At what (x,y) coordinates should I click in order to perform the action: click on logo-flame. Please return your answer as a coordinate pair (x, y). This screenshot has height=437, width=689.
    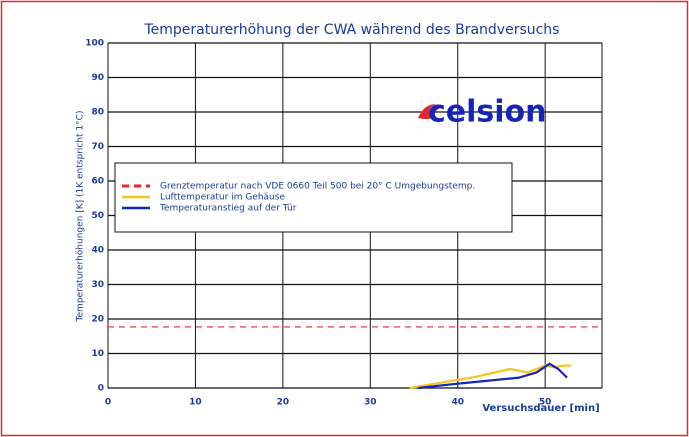
    Looking at the image, I should click on (429, 111).